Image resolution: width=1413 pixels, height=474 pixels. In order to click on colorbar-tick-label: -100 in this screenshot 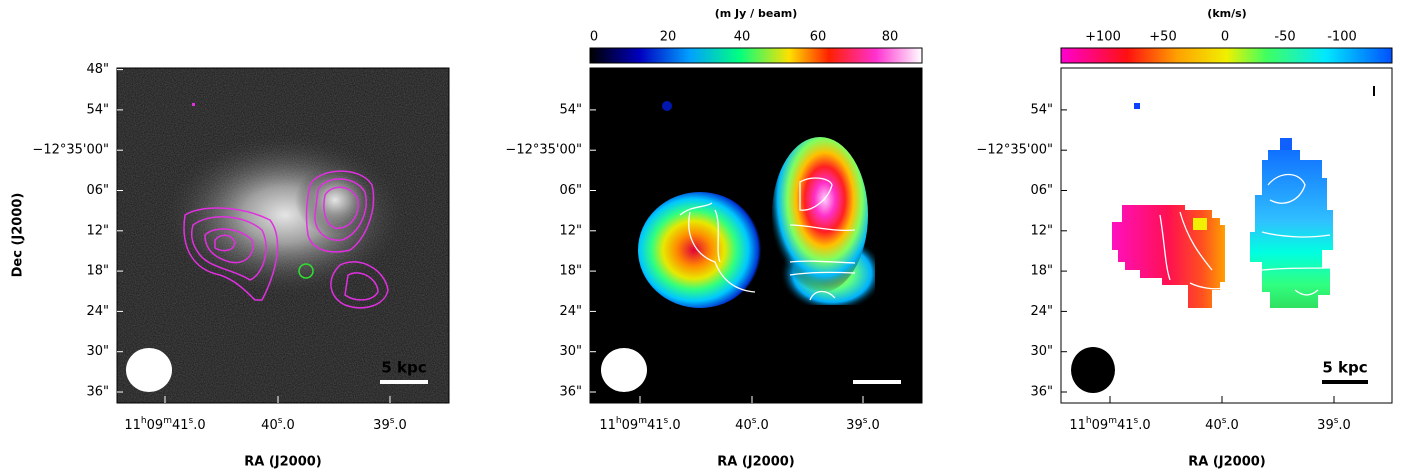, I will do `click(1342, 37)`.